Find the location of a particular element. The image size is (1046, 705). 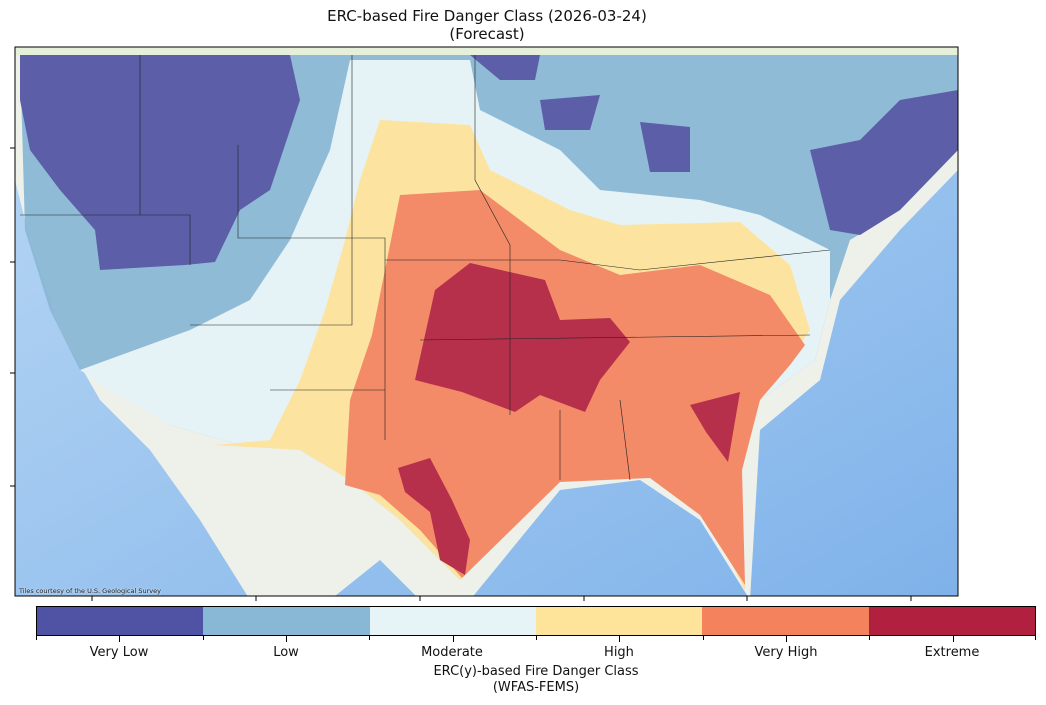

region-extreme-texas is located at coordinates (434, 516).